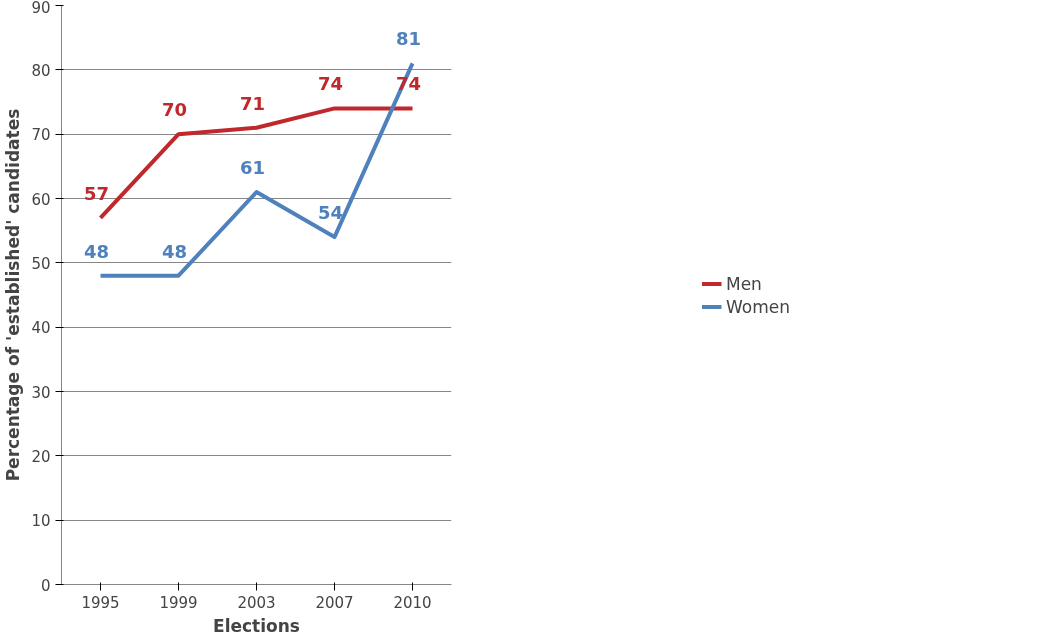  What do you see at coordinates (41, 521) in the screenshot?
I see `y-tick-label: 10` at bounding box center [41, 521].